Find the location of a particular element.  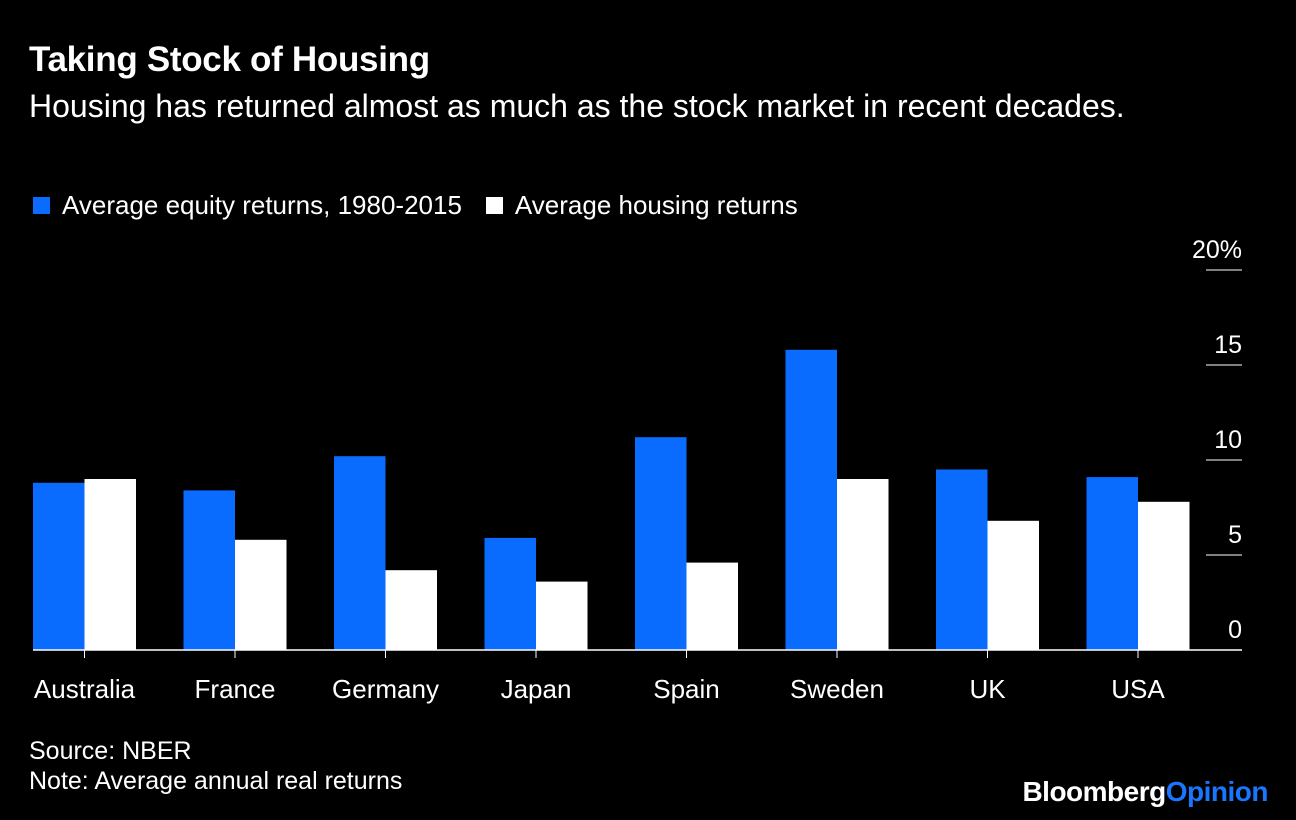

bar-housing-japan is located at coordinates (562, 615).